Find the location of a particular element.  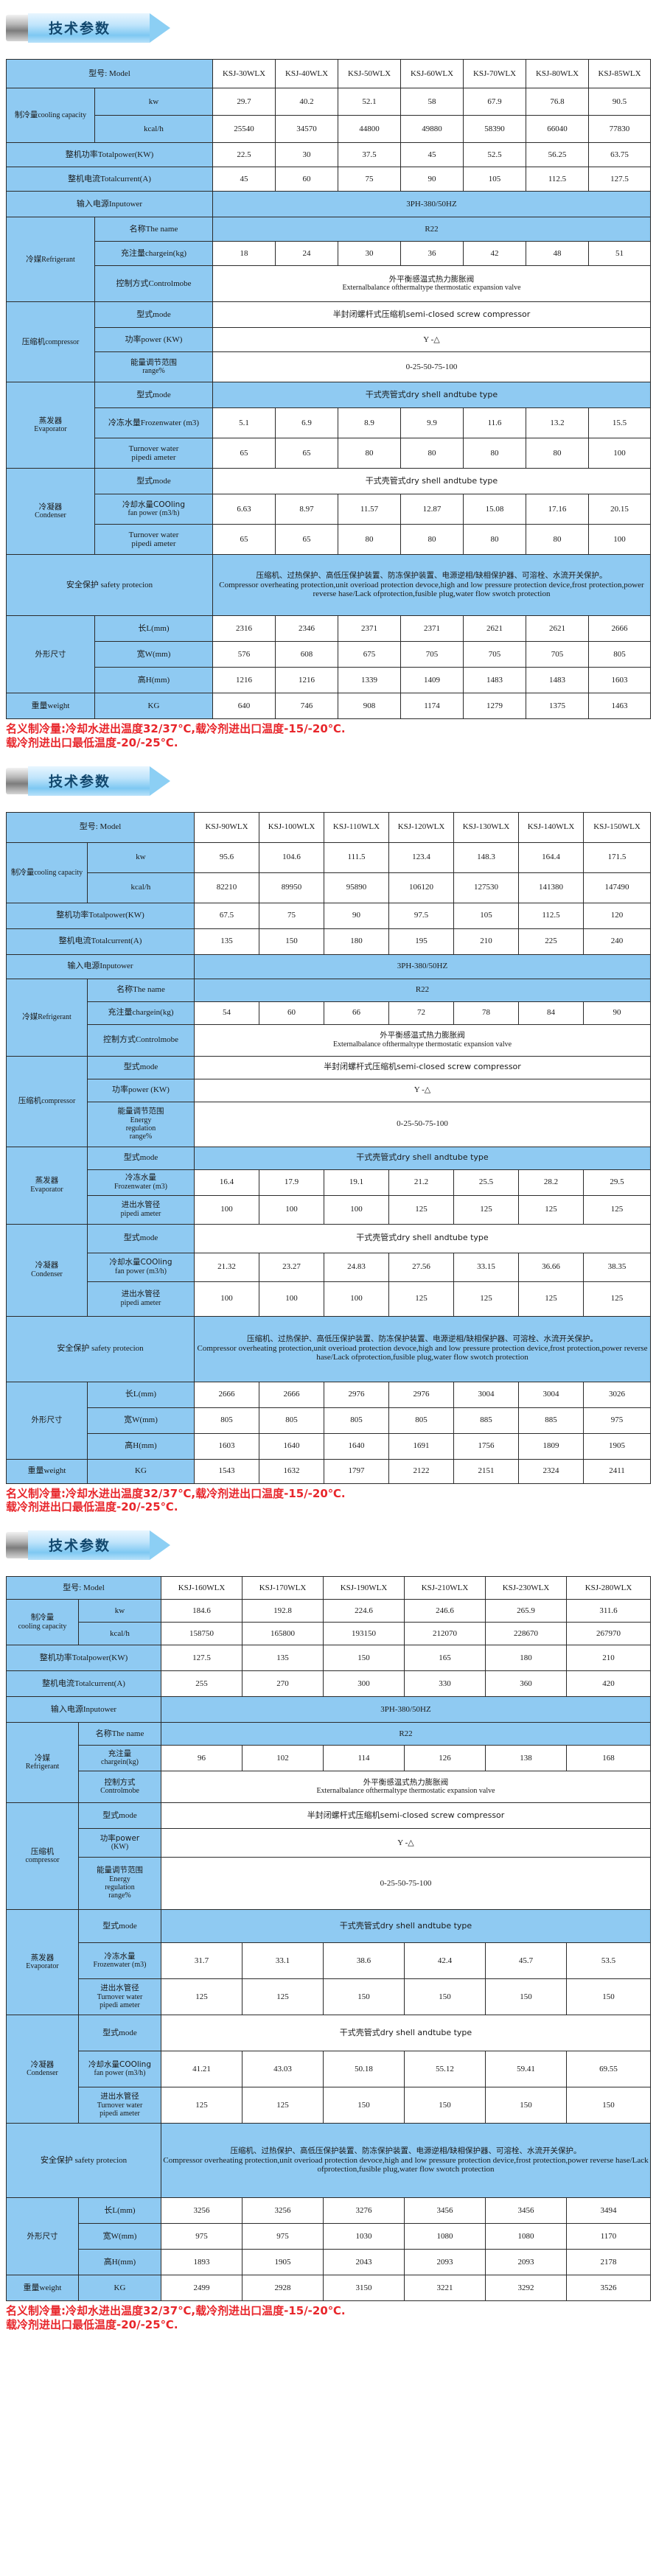

value-cell: 975 is located at coordinates (617, 1420).